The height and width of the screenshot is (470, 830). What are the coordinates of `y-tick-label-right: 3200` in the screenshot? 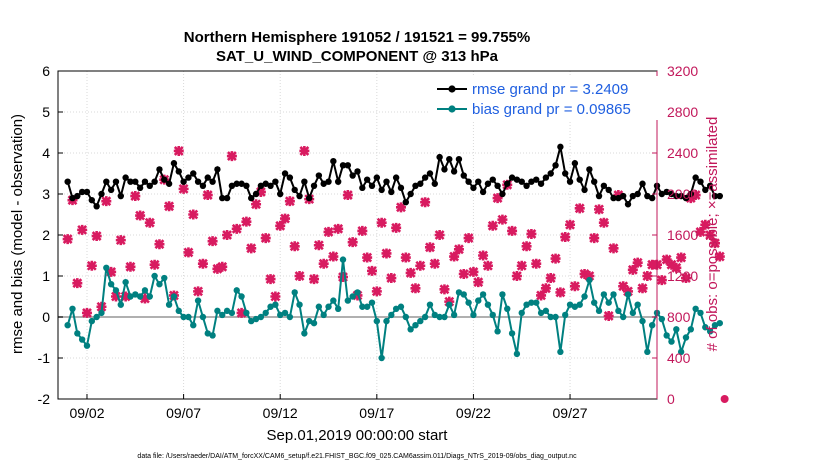 It's located at (682, 71).